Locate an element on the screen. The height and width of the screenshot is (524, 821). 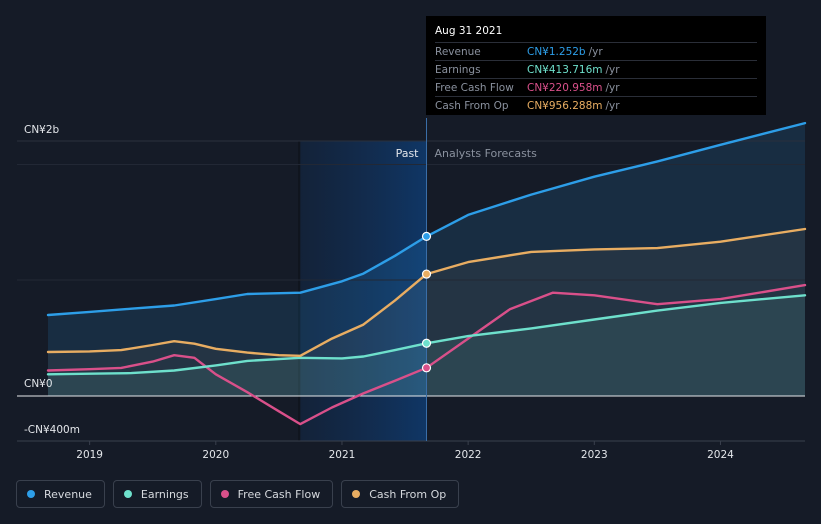
x-tick-label: 2022 is located at coordinates (468, 455).